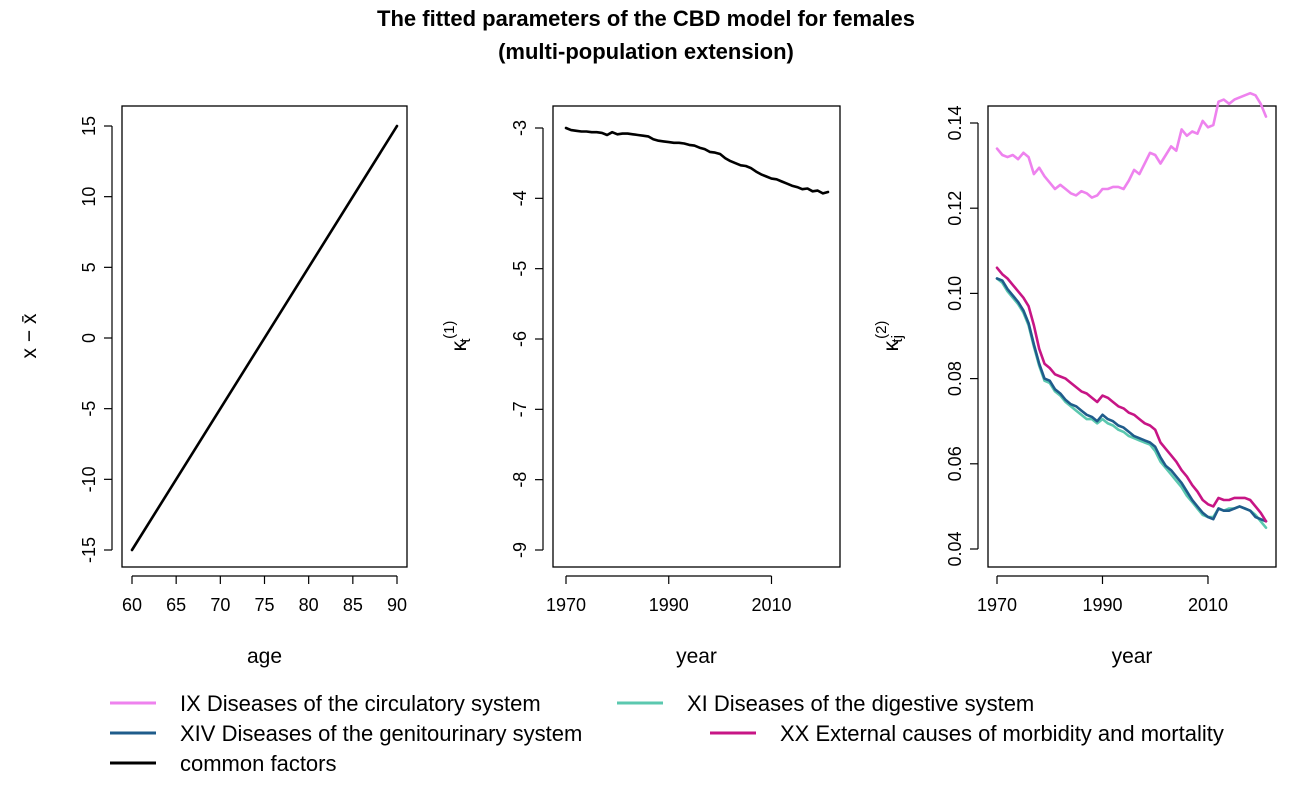 This screenshot has width=1300, height=791. I want to click on x-axis-label: age, so click(264, 656).